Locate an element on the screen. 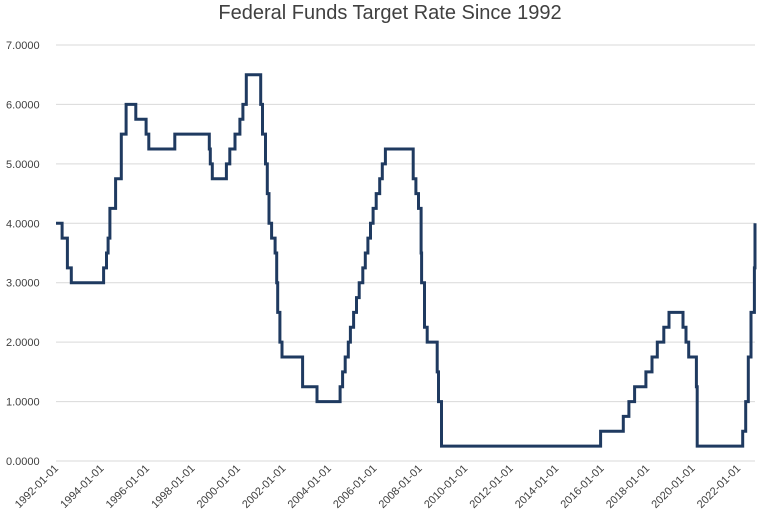 This screenshot has height=516, width=780. y-tick-label: 4.0000 is located at coordinates (23, 224).